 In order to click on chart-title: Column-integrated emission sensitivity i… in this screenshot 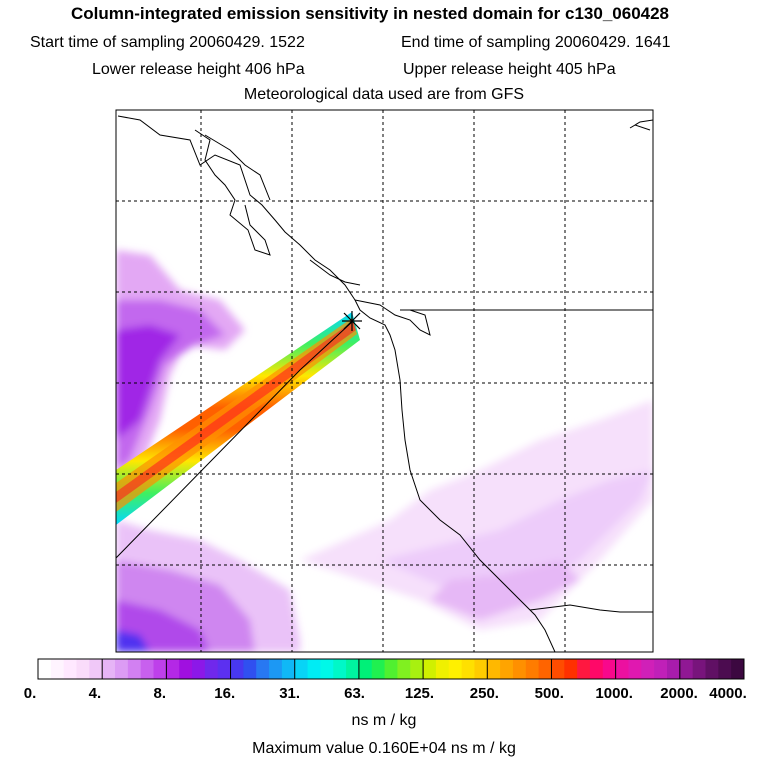, I will do `click(370, 13)`.